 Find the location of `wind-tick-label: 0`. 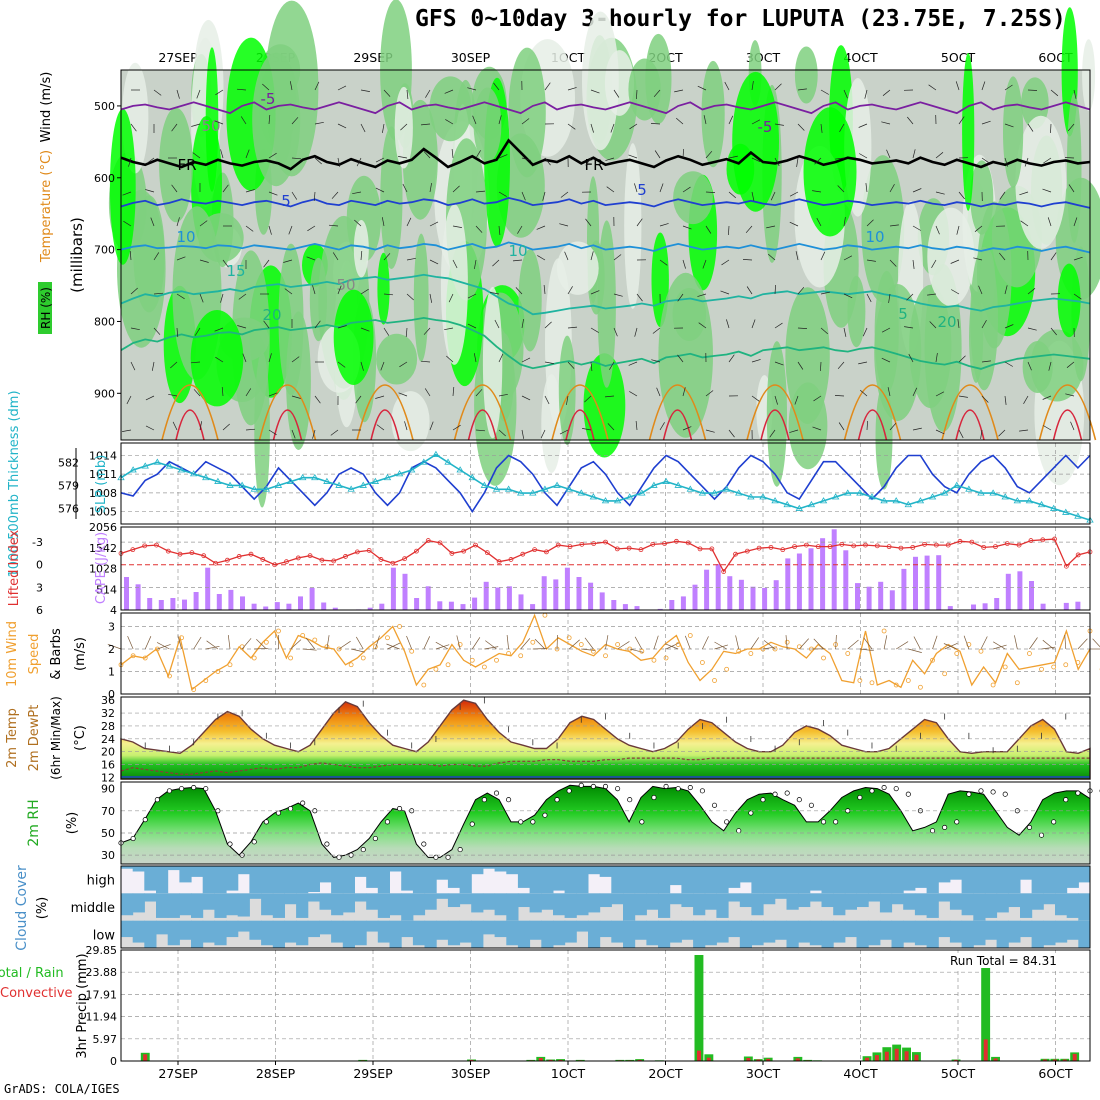

wind-tick-label: 0 is located at coordinates (111, 694).